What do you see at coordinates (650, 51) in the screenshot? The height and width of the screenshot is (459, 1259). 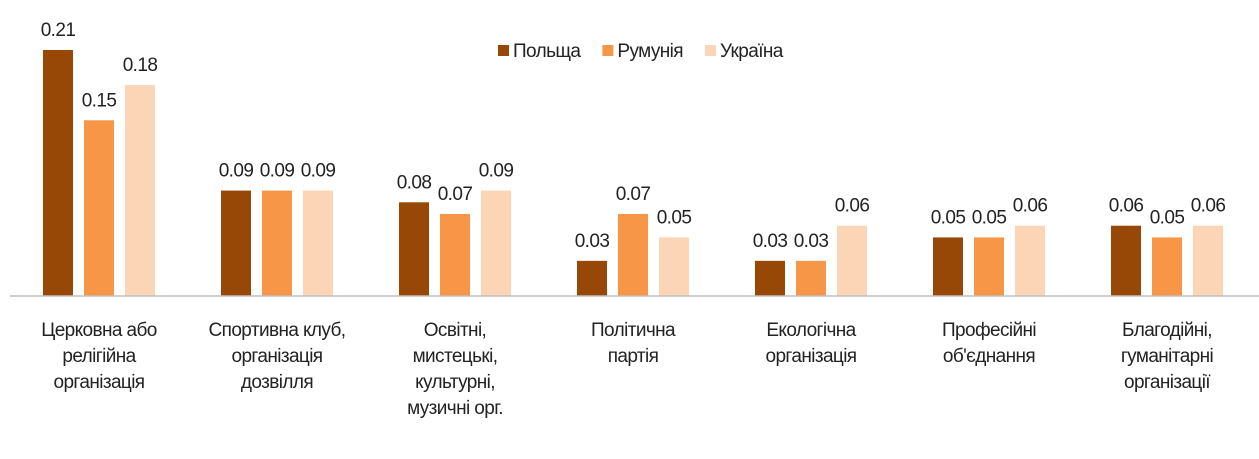 I see `legend-label: Румунія` at bounding box center [650, 51].